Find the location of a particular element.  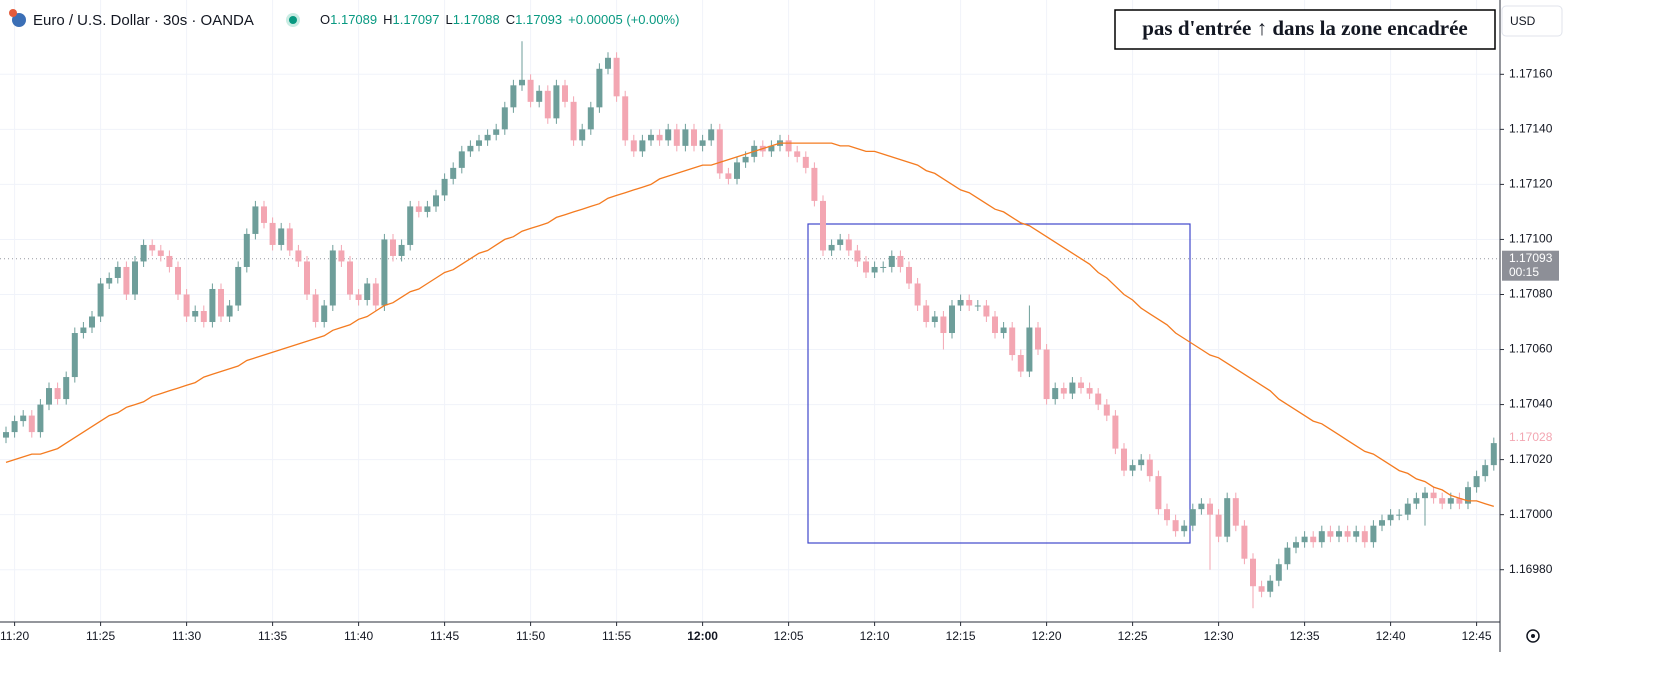

annotation: pas d'entrée ↑ dans la zone encadrée is located at coordinates (1304, 28).